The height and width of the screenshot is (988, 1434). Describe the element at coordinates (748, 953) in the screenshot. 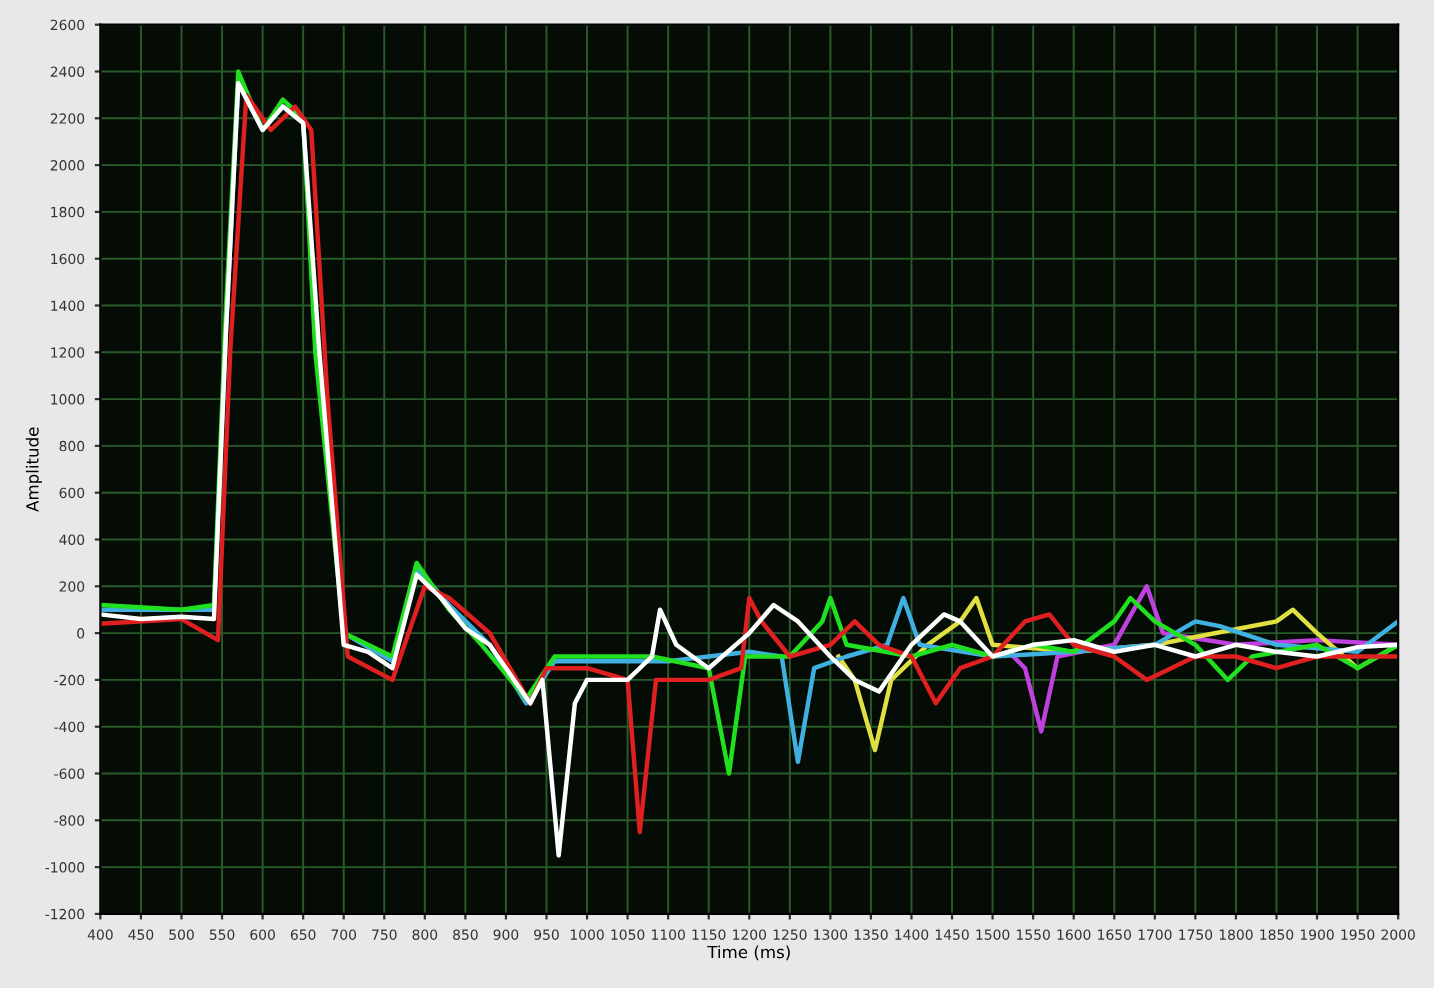

I see `x-axis-title: Time (ms)` at that location.